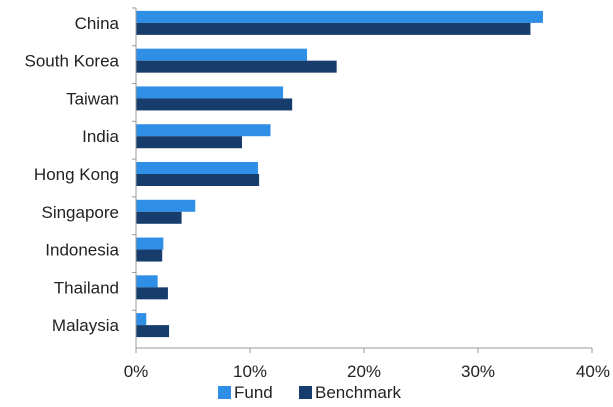 Image resolution: width=613 pixels, height=407 pixels. Describe the element at coordinates (100, 136) in the screenshot. I see `category-label: India` at that location.